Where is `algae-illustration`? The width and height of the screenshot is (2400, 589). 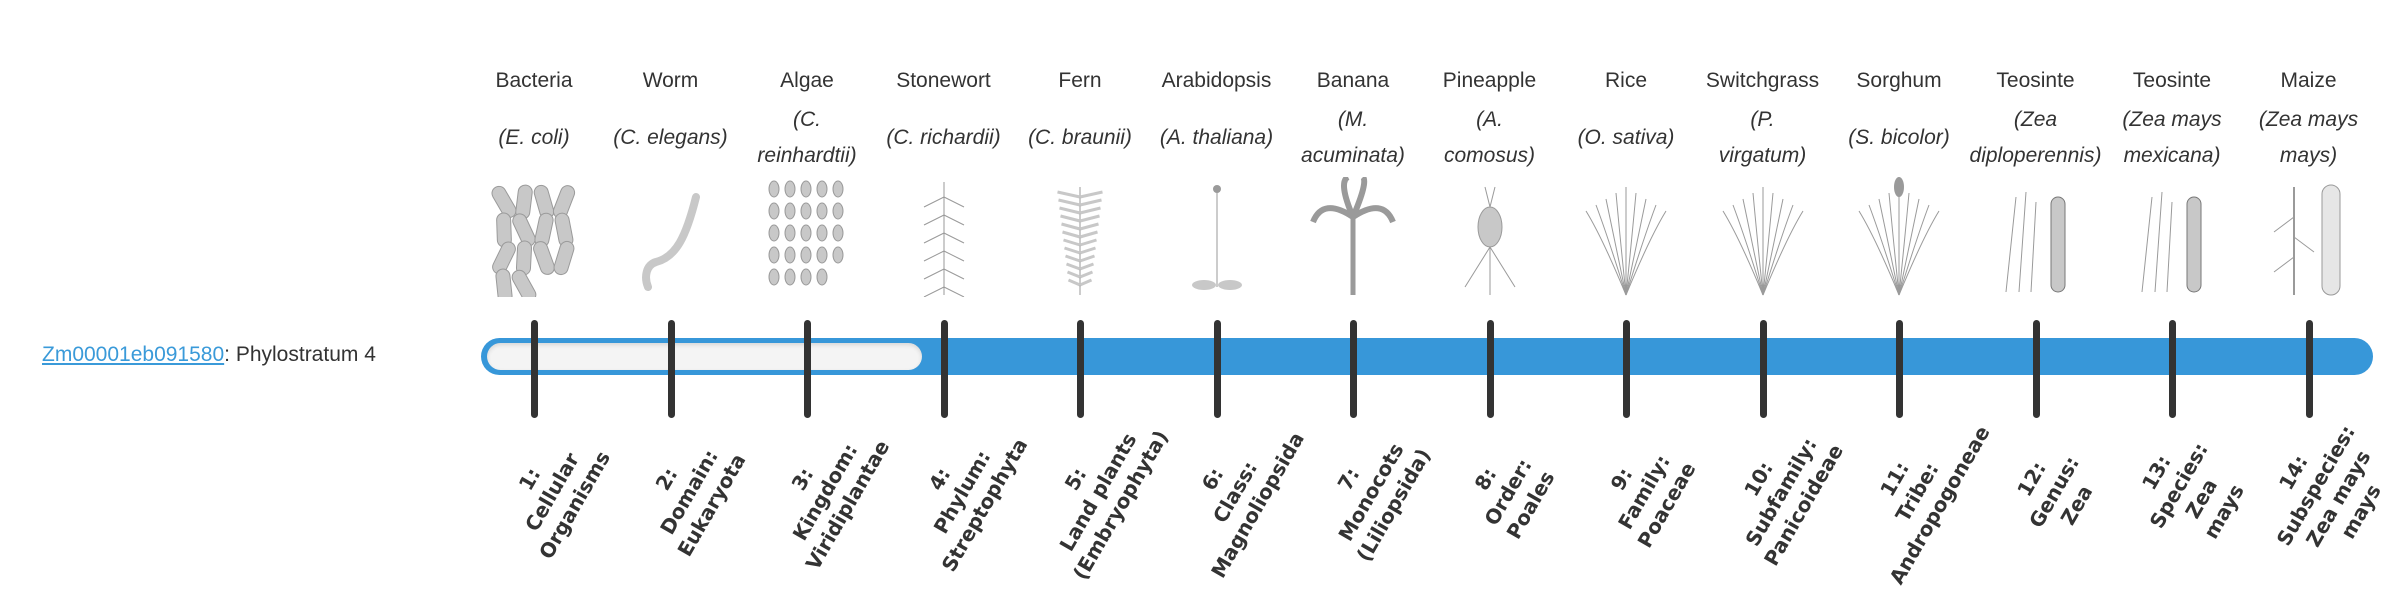 algae-illustration is located at coordinates (806, 233).